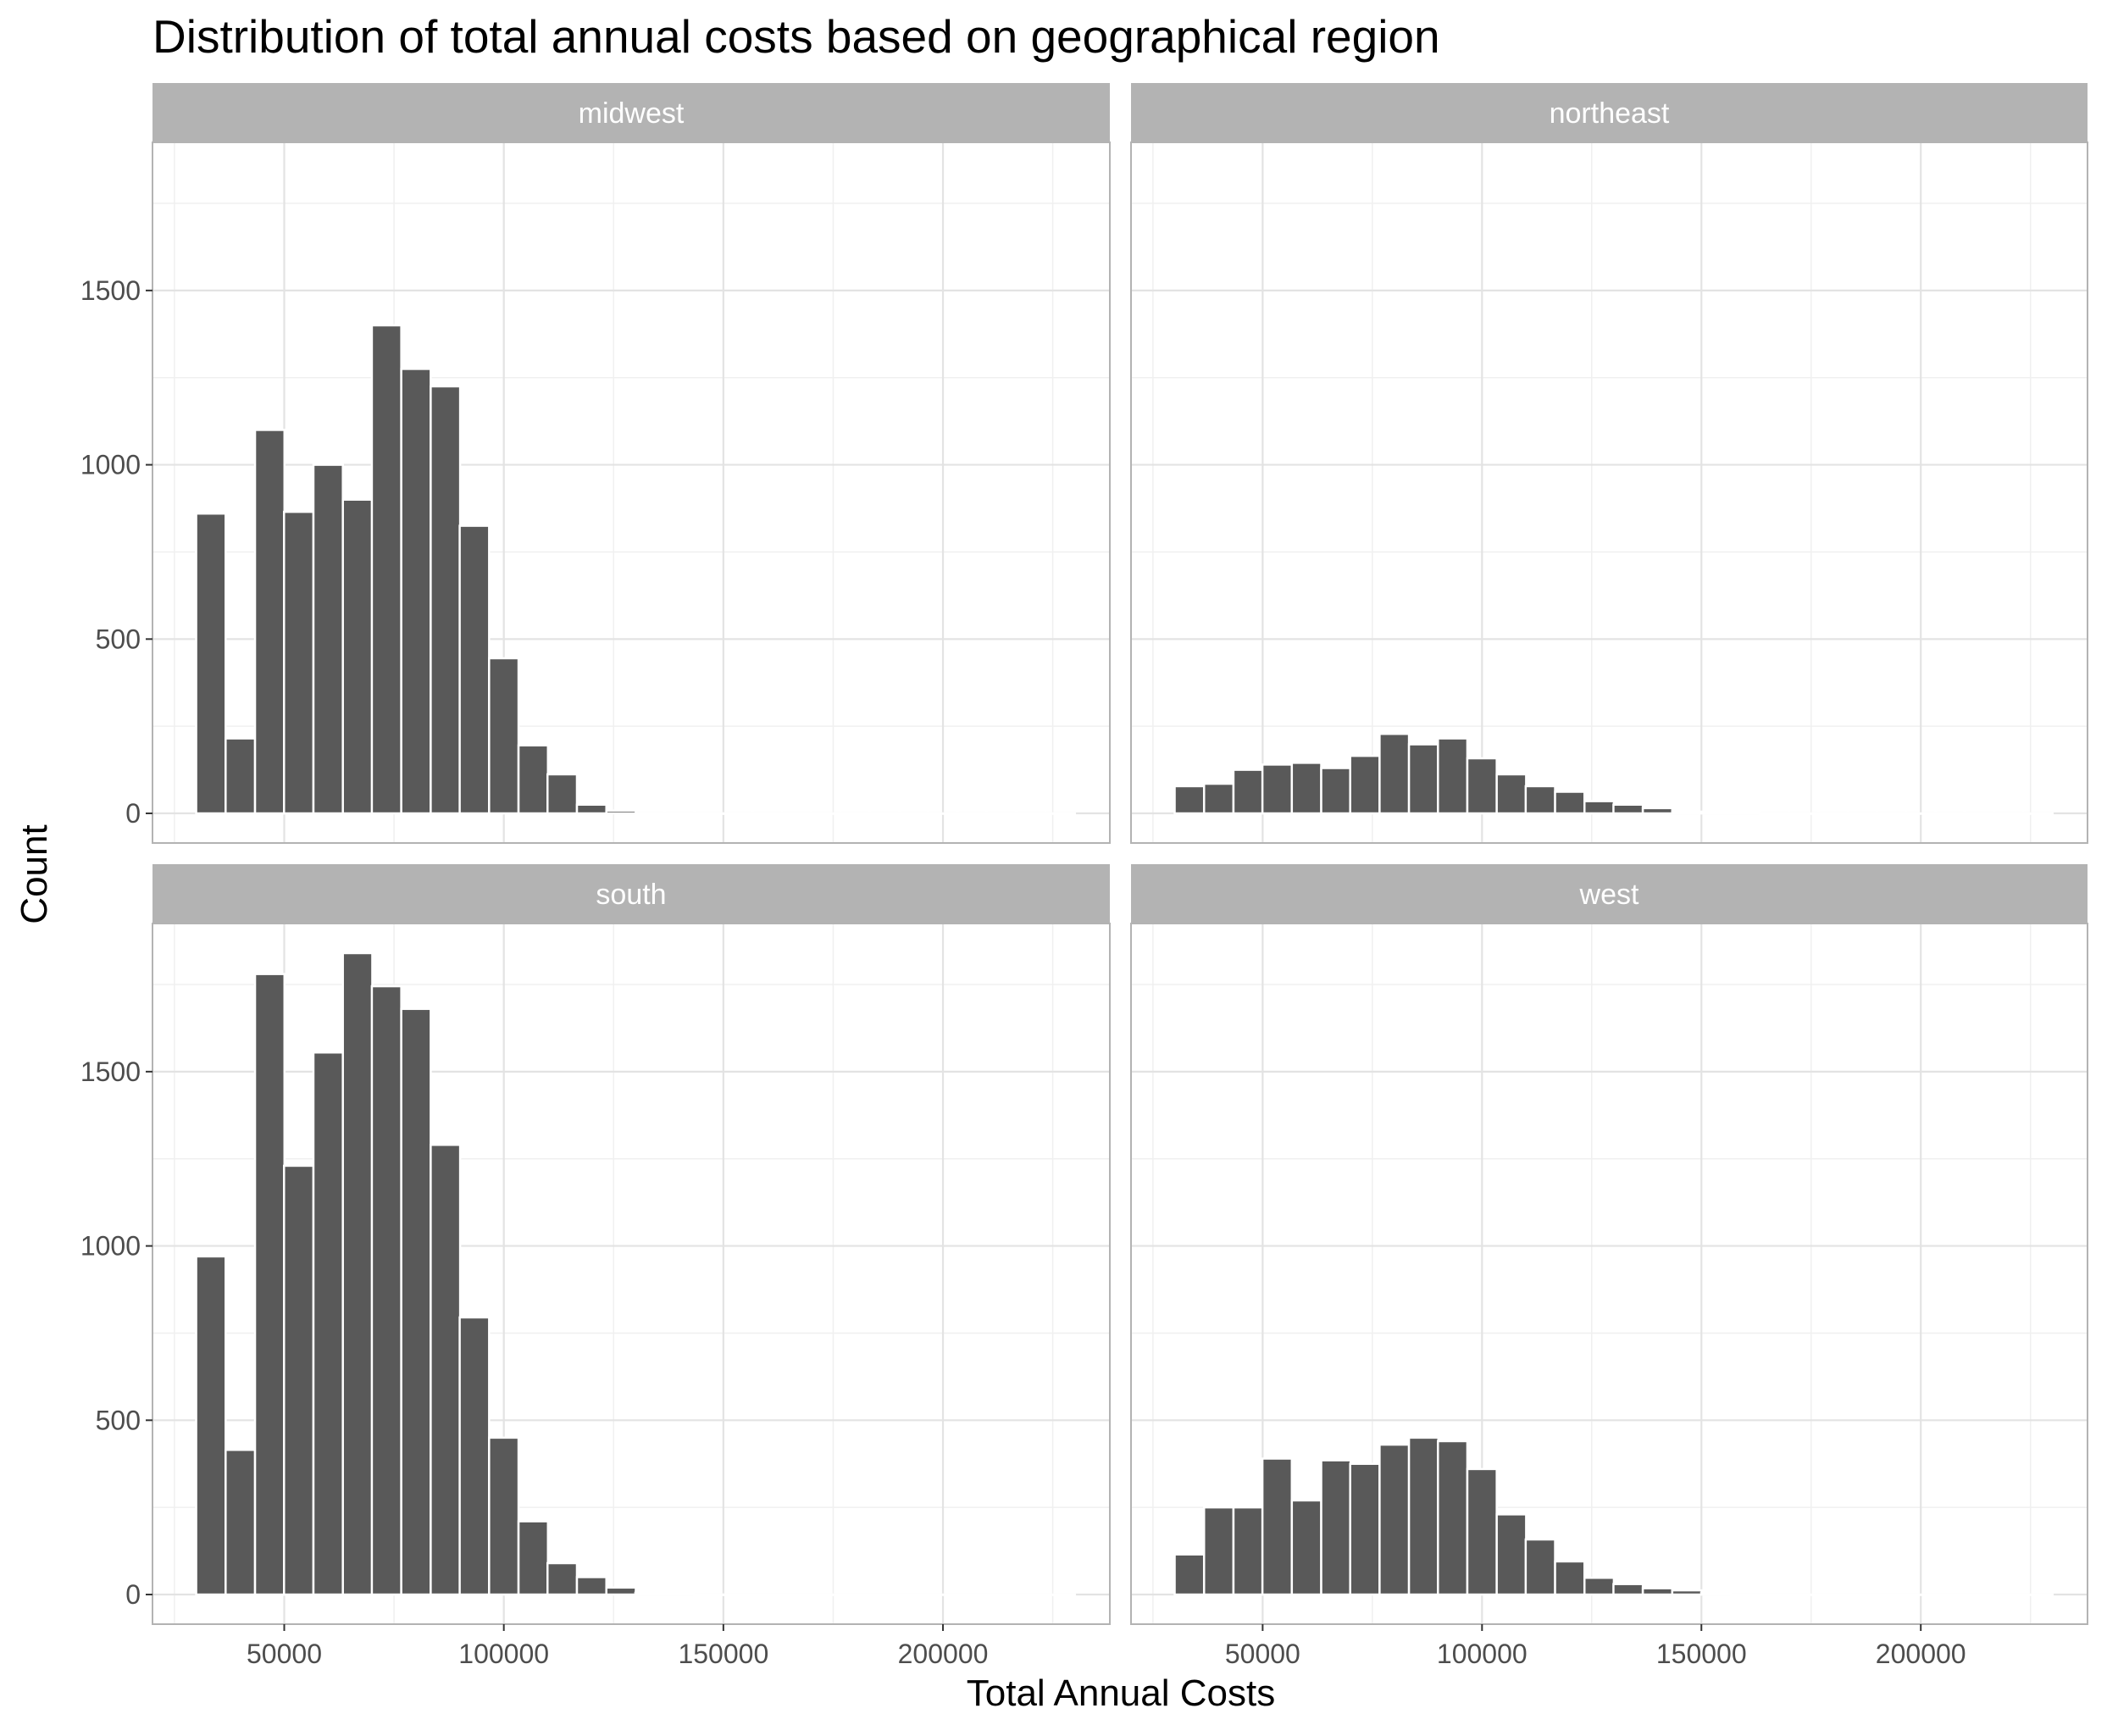  I want to click on y-tick-label: 1500, so click(111, 1072).